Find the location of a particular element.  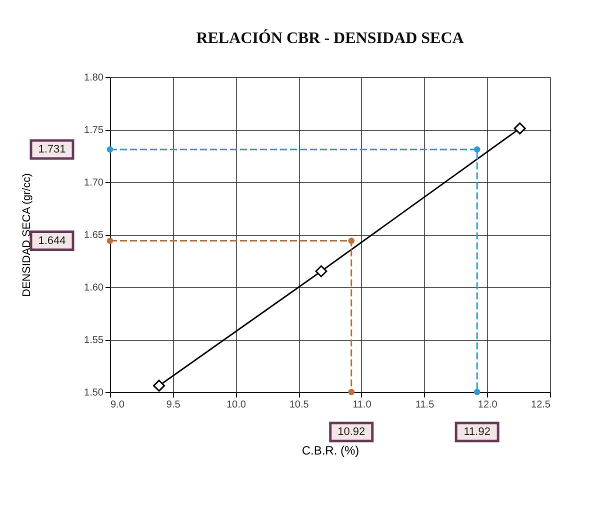

y-tick-label: 1.70 is located at coordinates (94, 183).